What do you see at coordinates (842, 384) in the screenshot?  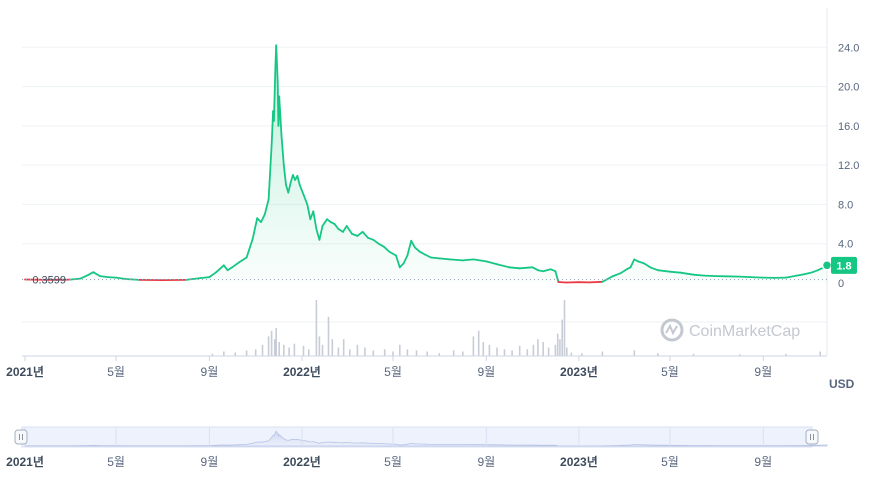 I see `currency-label: USD` at bounding box center [842, 384].